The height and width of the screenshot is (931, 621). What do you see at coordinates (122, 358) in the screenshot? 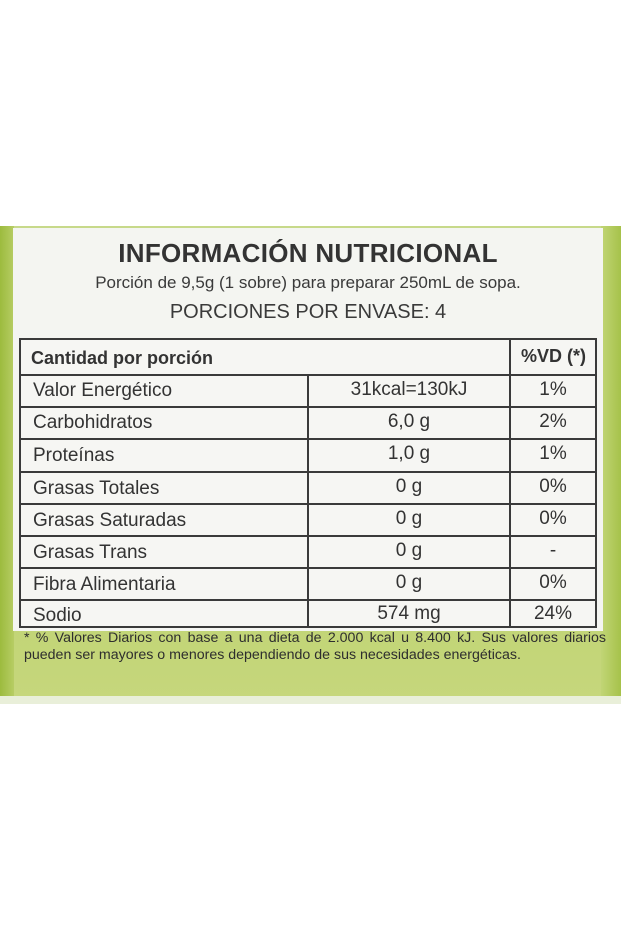
I see `header-quantity: Cantidad por porción` at bounding box center [122, 358].